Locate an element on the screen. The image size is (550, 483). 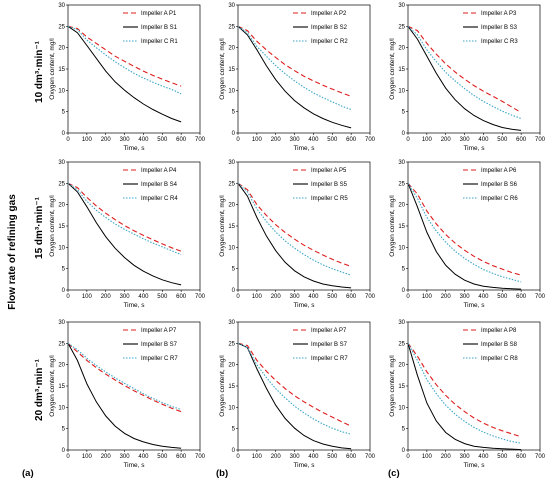
legend-entry: Impeller A P3 is located at coordinates (499, 14).